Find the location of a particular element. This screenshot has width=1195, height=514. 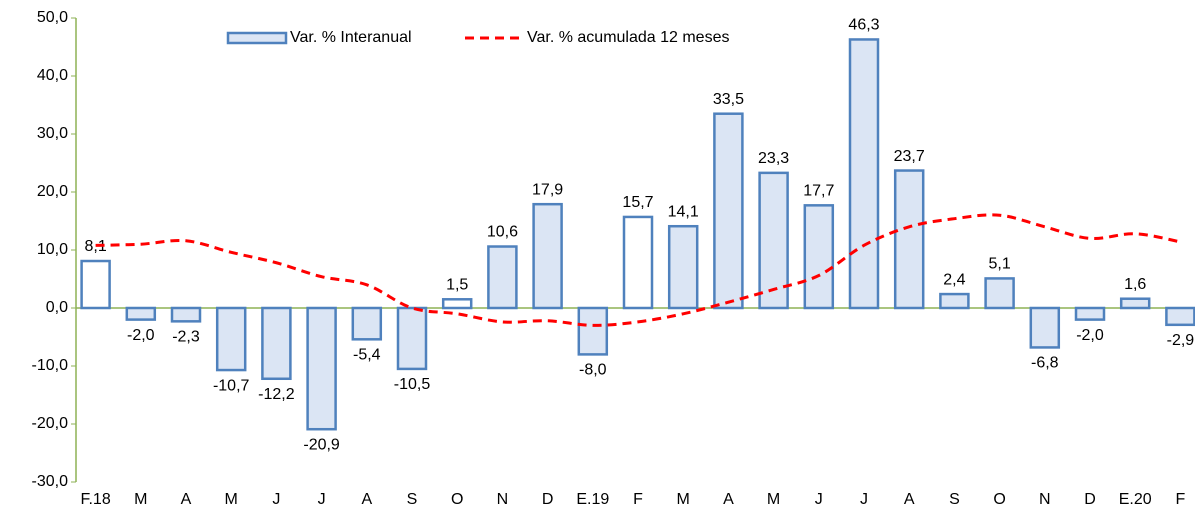

y-tick-label: -10,0 is located at coordinates (50, 365).